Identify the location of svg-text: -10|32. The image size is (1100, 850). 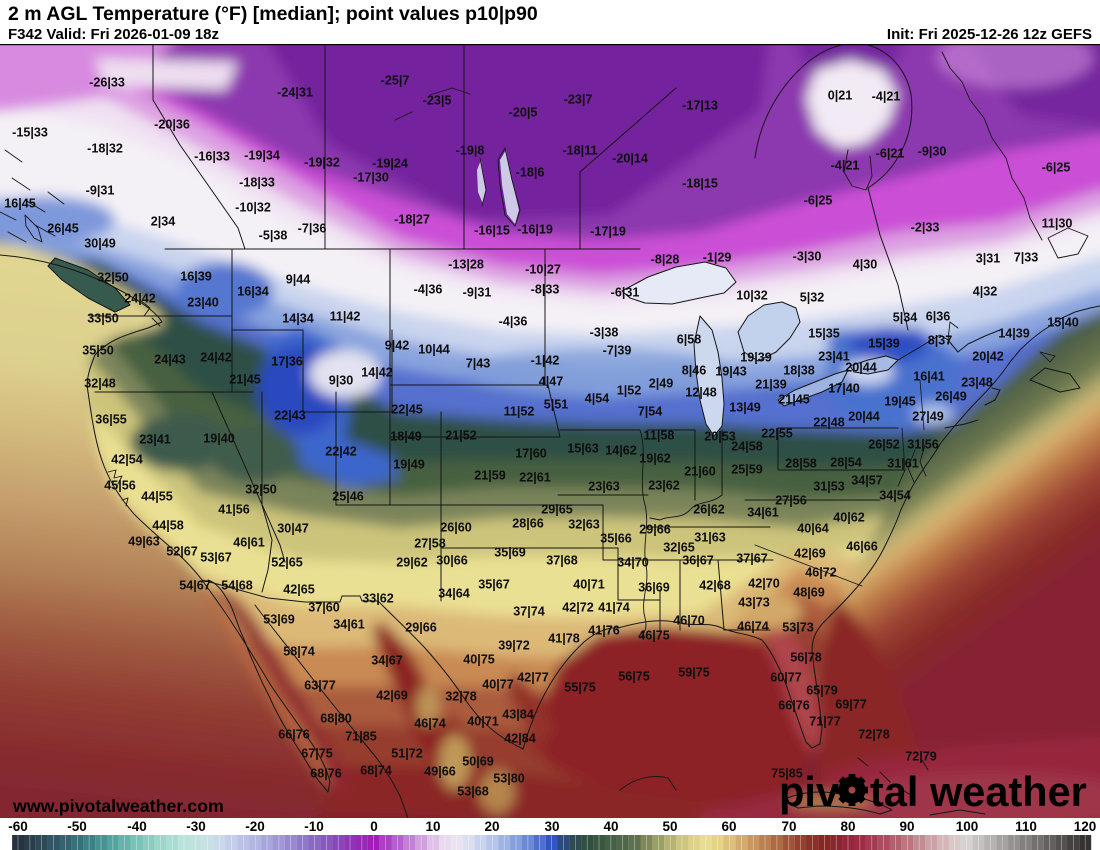
(253, 208).